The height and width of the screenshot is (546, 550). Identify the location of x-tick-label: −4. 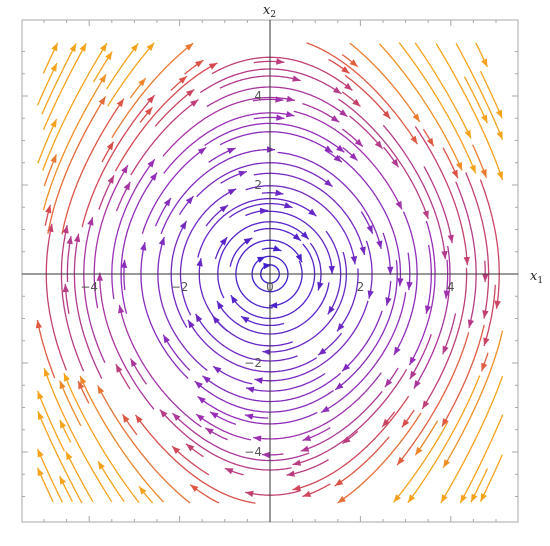
(89, 287).